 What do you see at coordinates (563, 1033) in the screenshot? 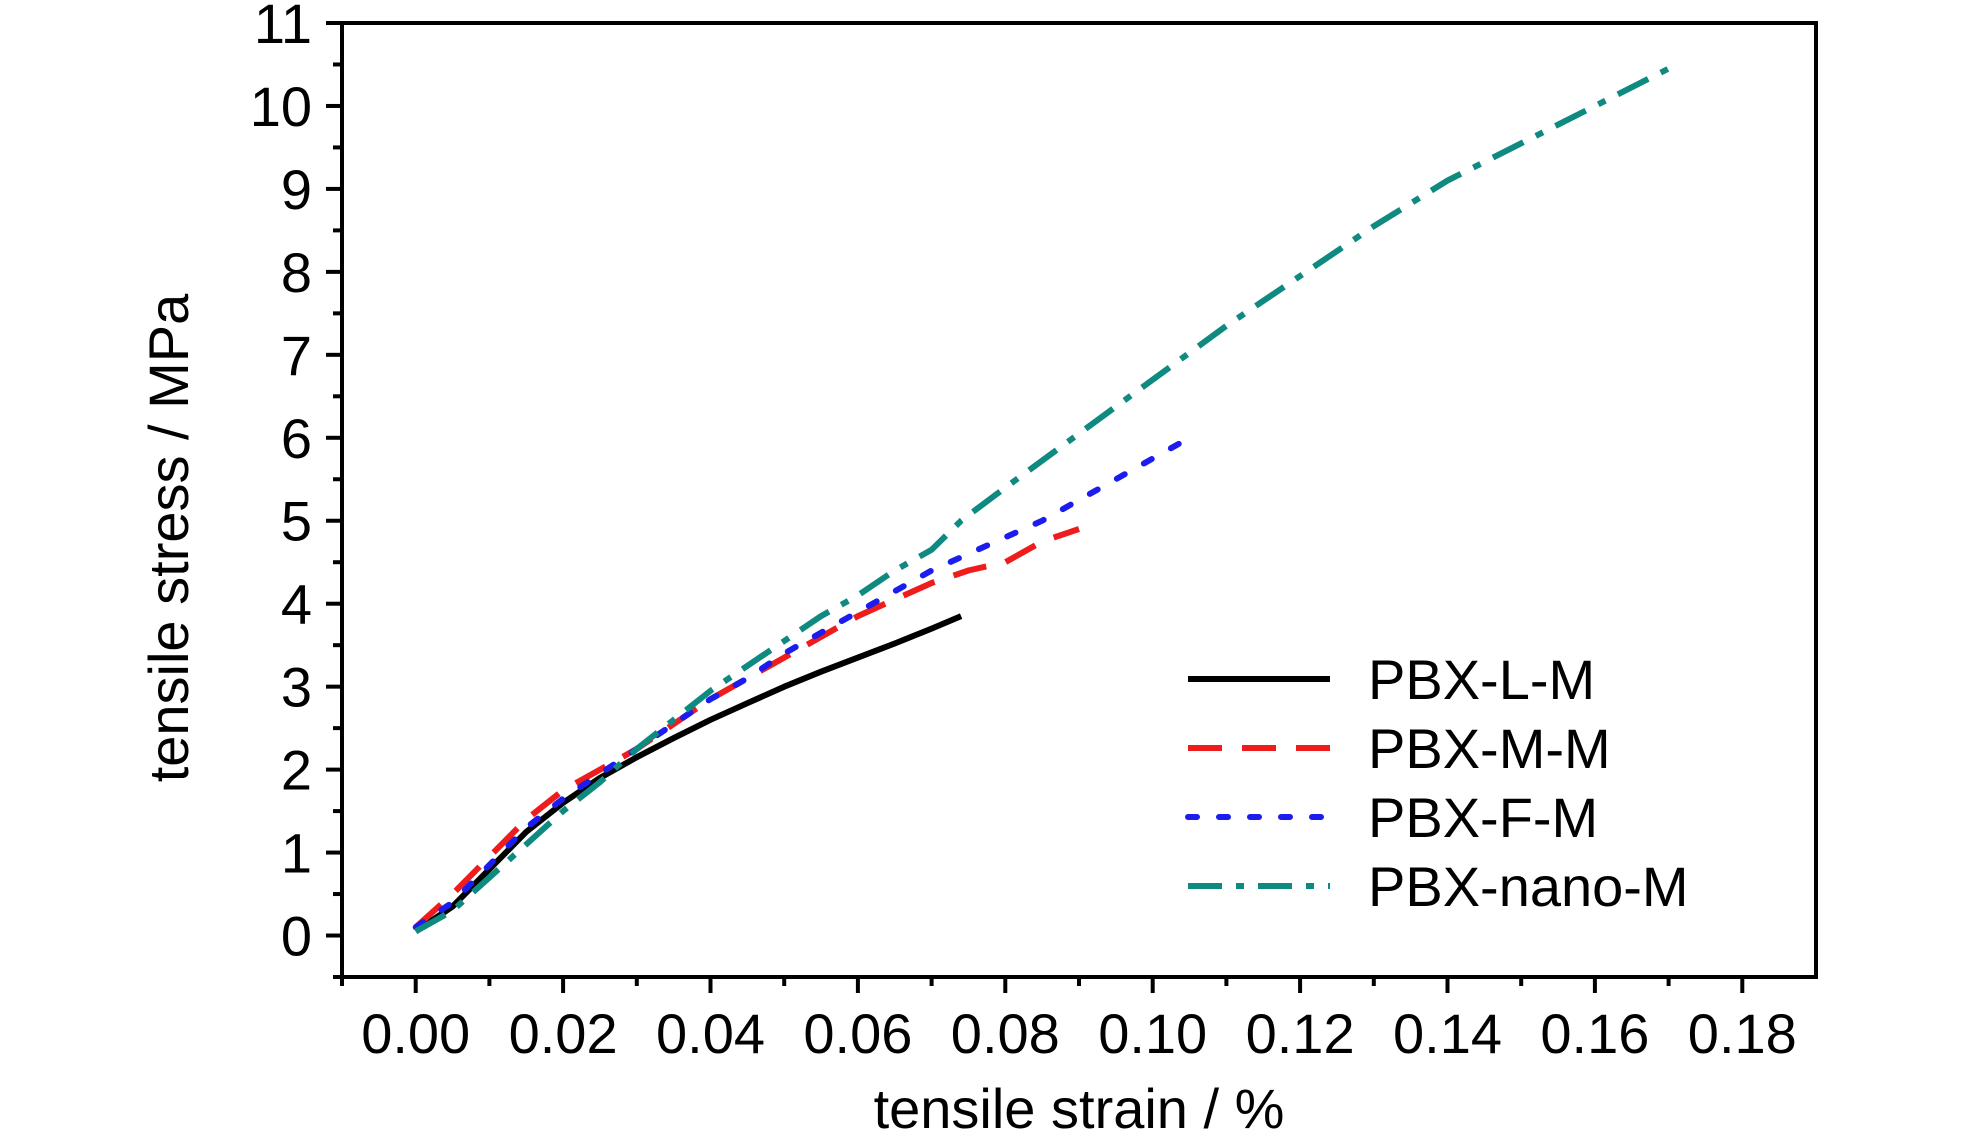
I see `x-tick-label: 0.02` at bounding box center [563, 1033].